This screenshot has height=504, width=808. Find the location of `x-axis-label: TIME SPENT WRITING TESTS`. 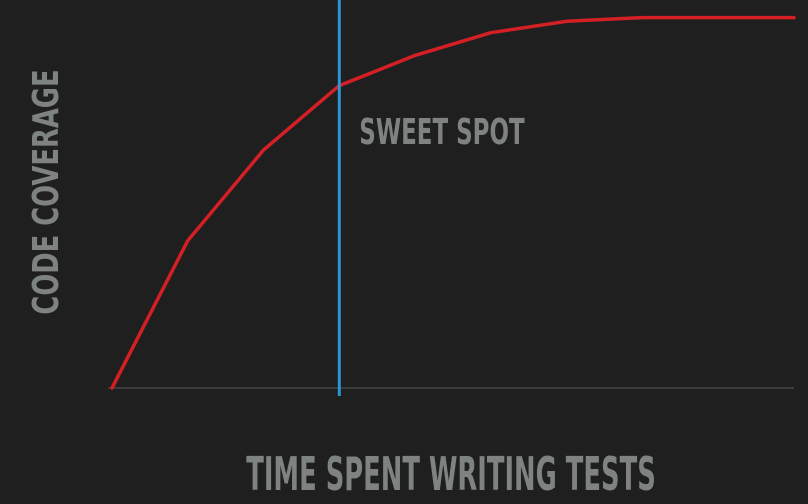

x-axis-label: TIME SPENT WRITING TESTS is located at coordinates (451, 474).